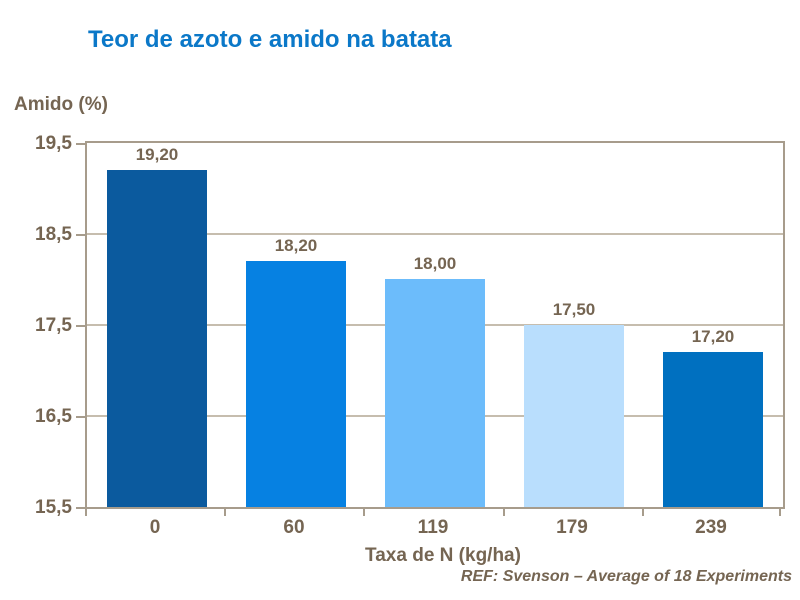  Describe the element at coordinates (61, 104) in the screenshot. I see `y-axis-title: Amido (%)` at that location.